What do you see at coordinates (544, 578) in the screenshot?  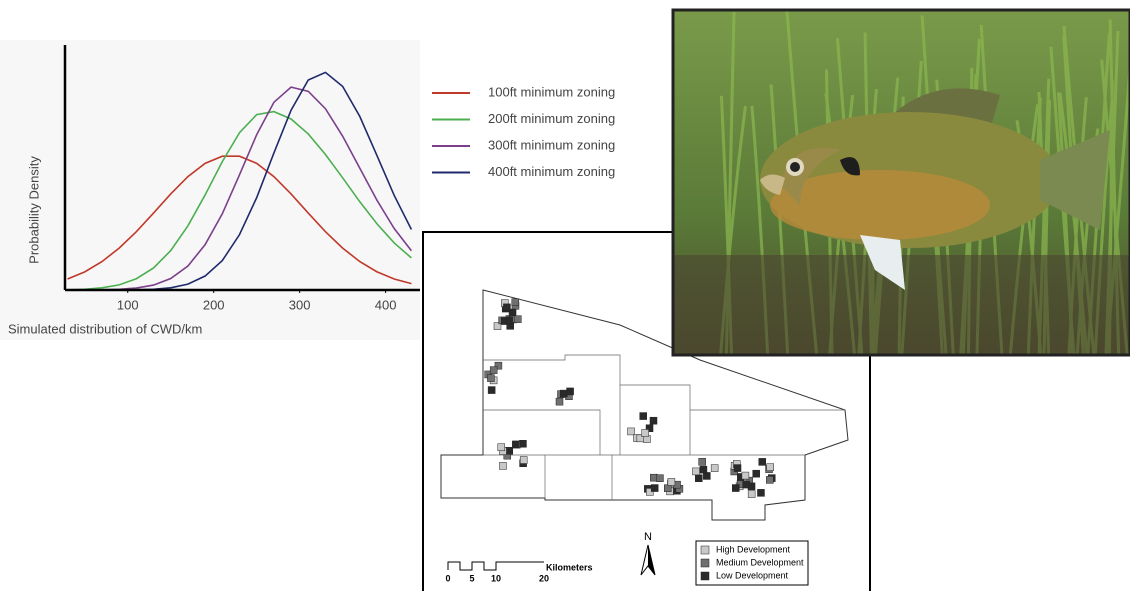 I see `scale-label: 20` at bounding box center [544, 578].